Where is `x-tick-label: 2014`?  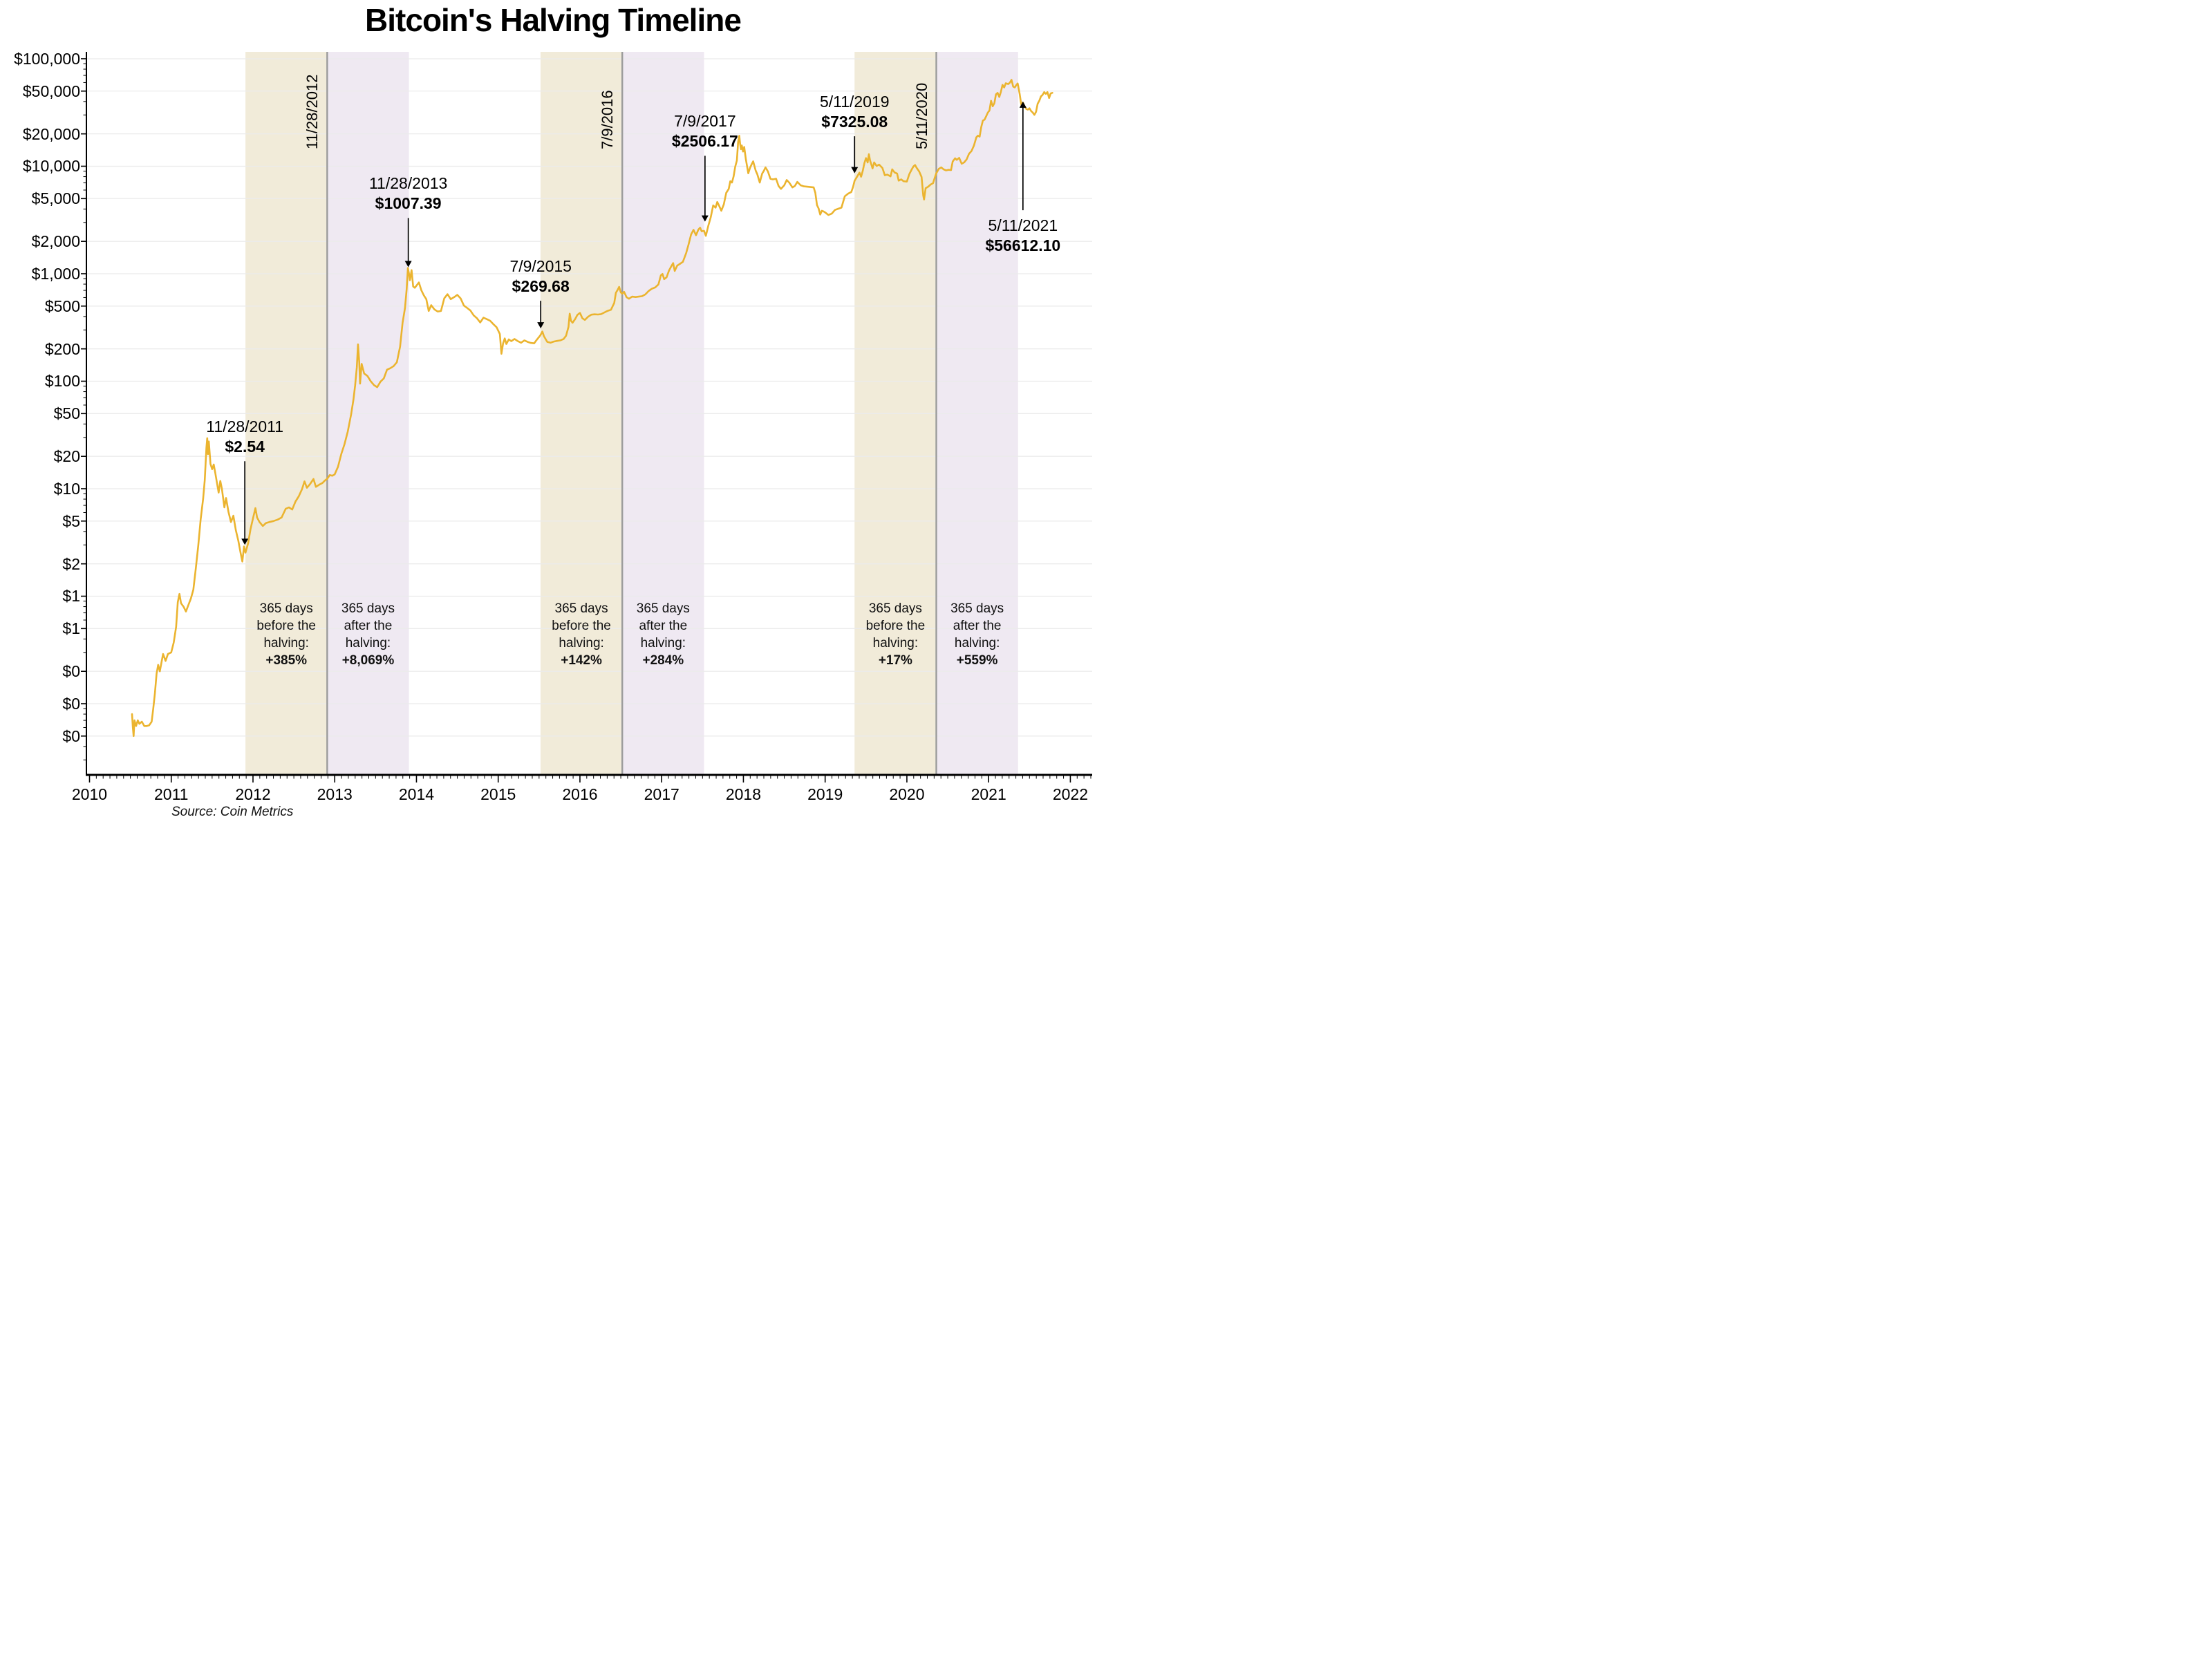 x-tick-label: 2014 is located at coordinates (417, 794).